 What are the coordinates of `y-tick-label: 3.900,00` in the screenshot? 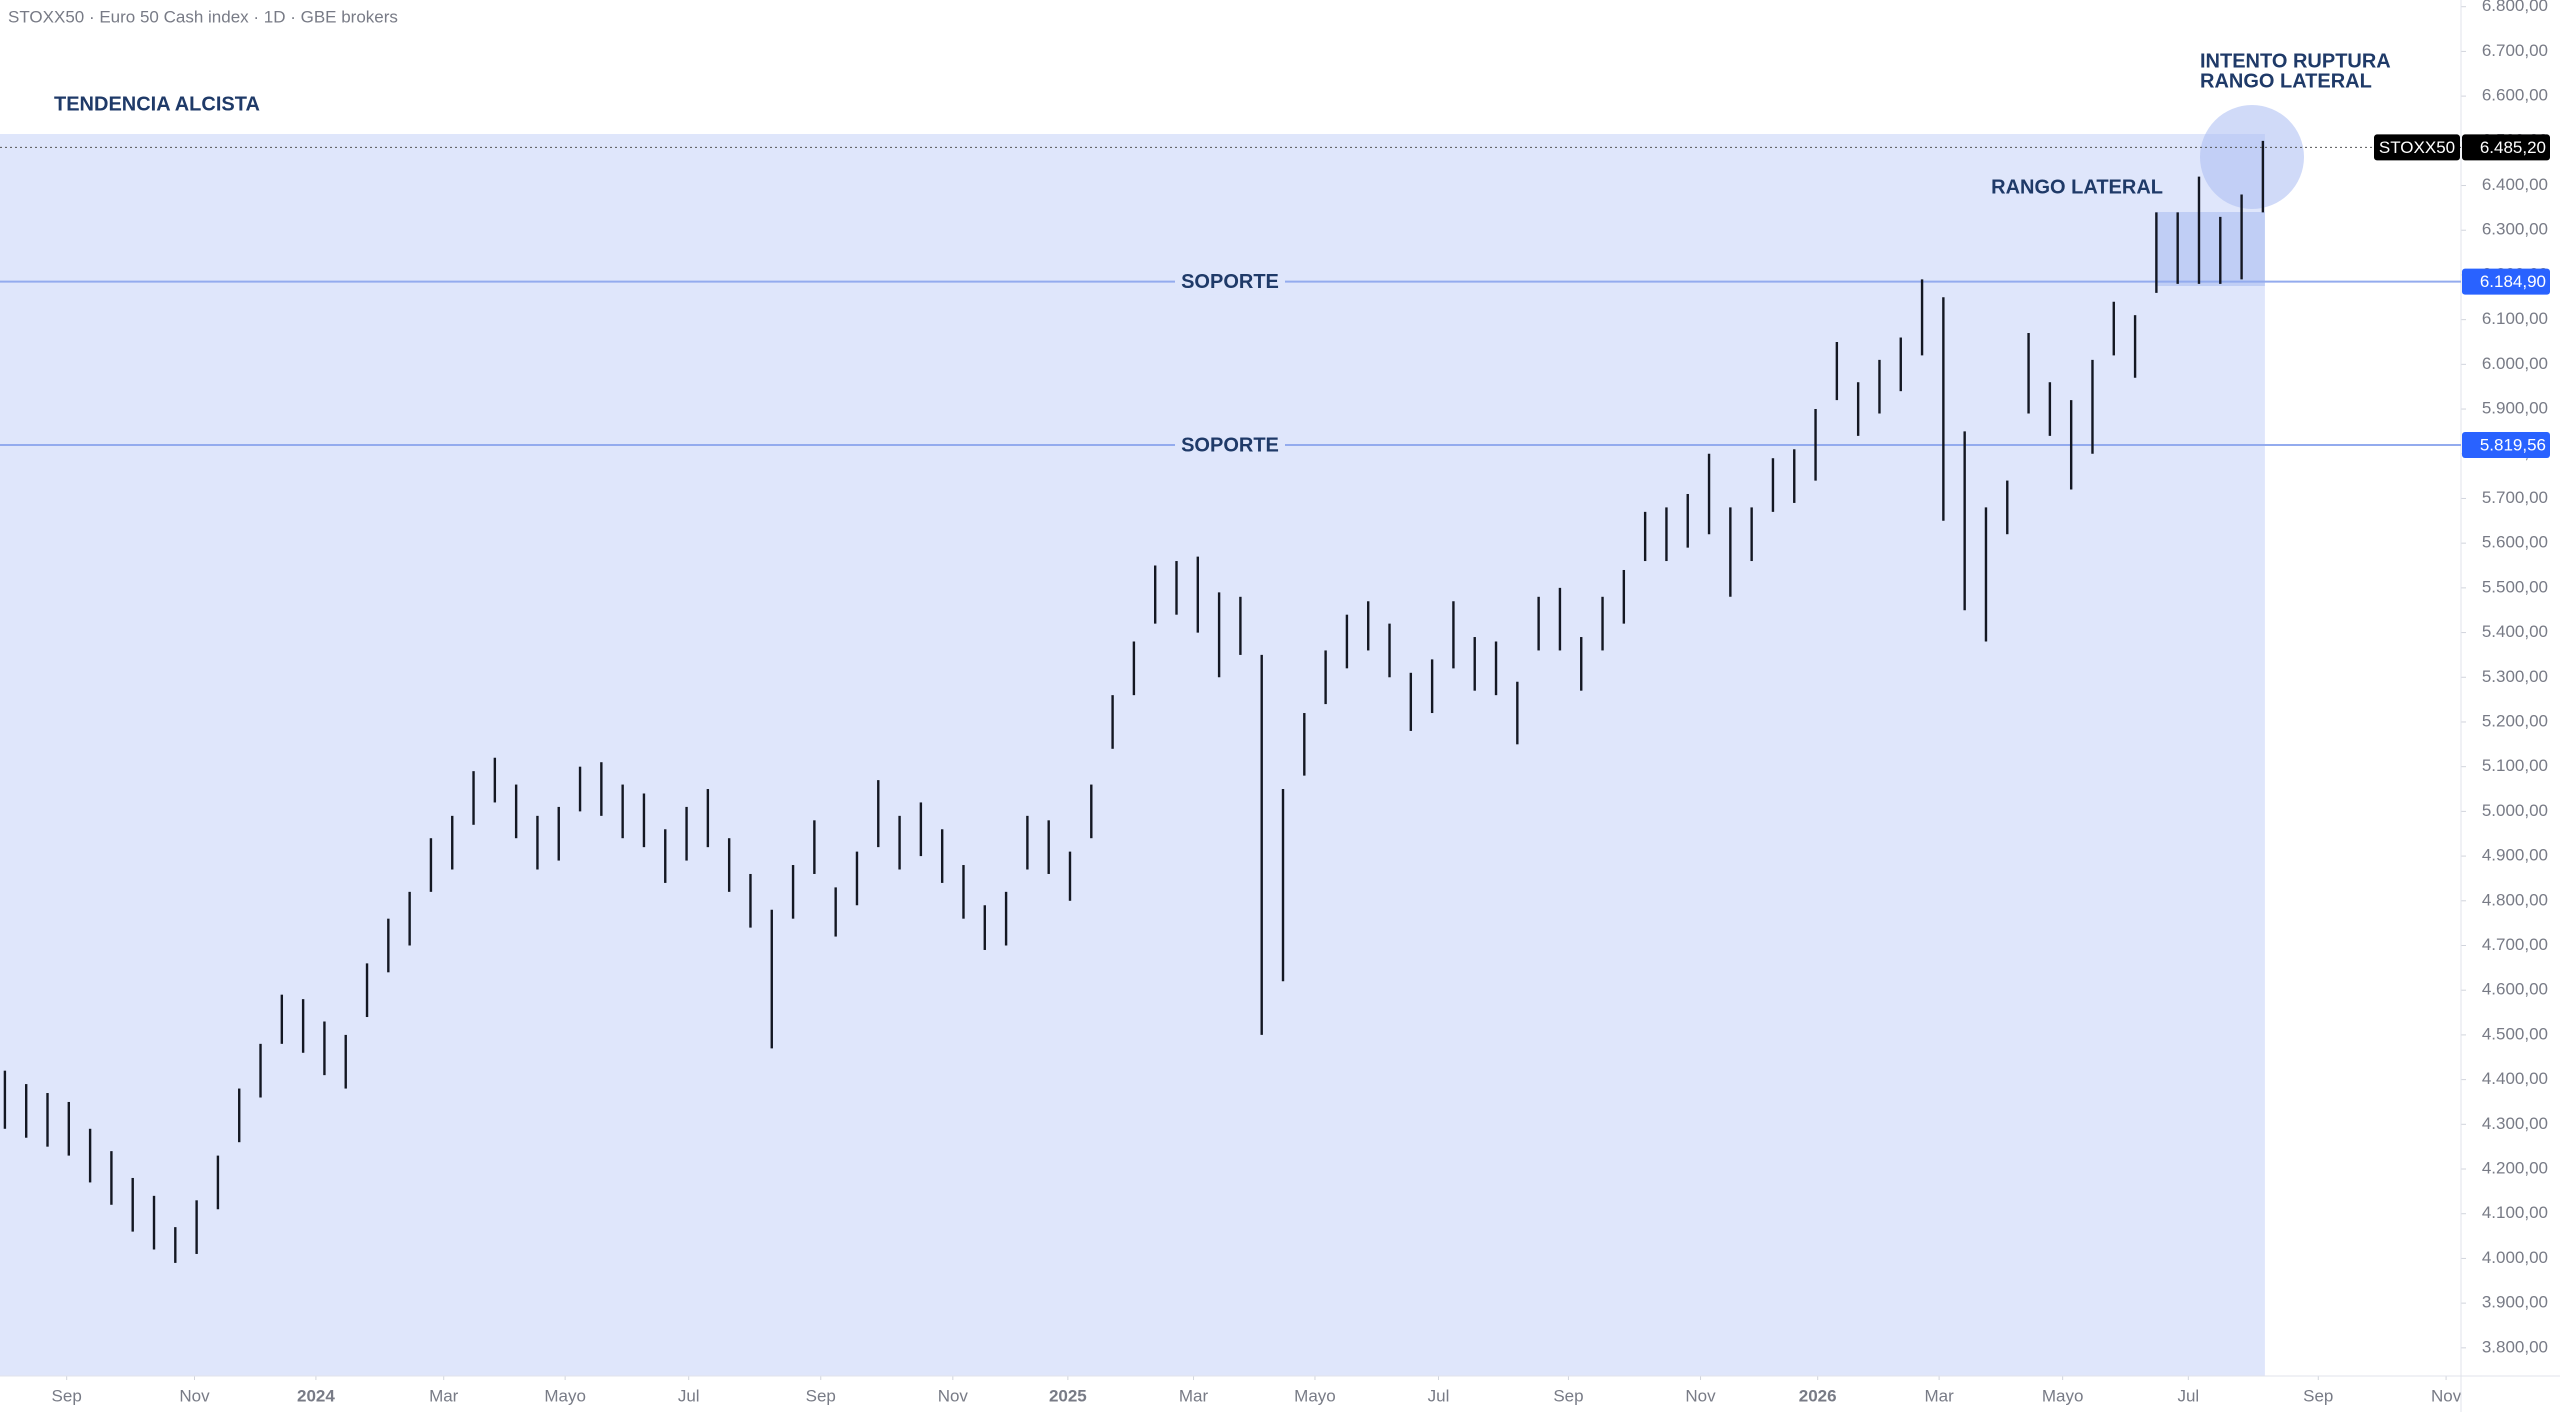 It's located at (2515, 1302).